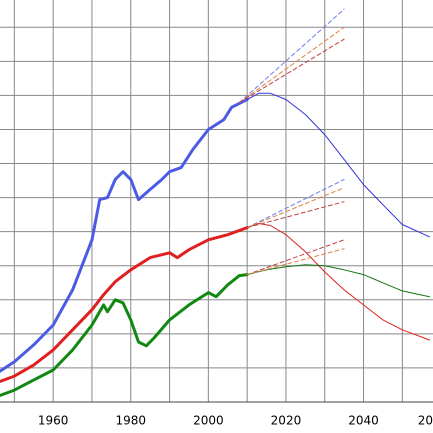 This screenshot has height=433, width=433. I want to click on x-tick-label: 2000, so click(208, 421).